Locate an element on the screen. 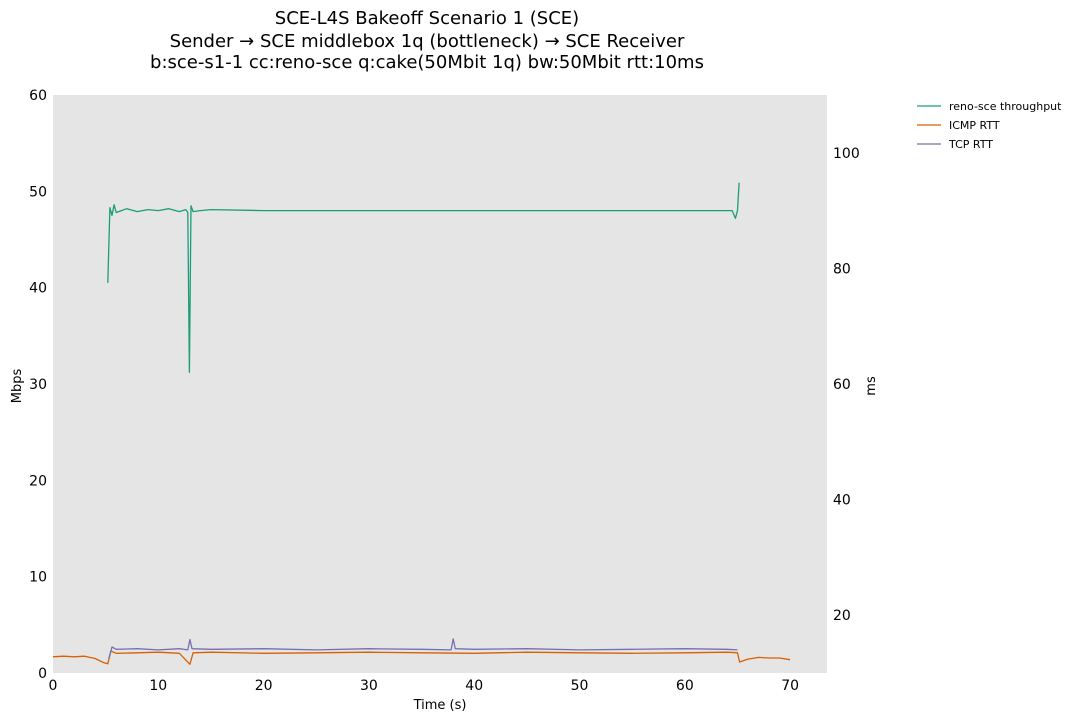 The width and height of the screenshot is (1082, 721). chart-title-line-1: SCE-L4S Bakeoff Scenario 1 (SCE) is located at coordinates (427, 18).